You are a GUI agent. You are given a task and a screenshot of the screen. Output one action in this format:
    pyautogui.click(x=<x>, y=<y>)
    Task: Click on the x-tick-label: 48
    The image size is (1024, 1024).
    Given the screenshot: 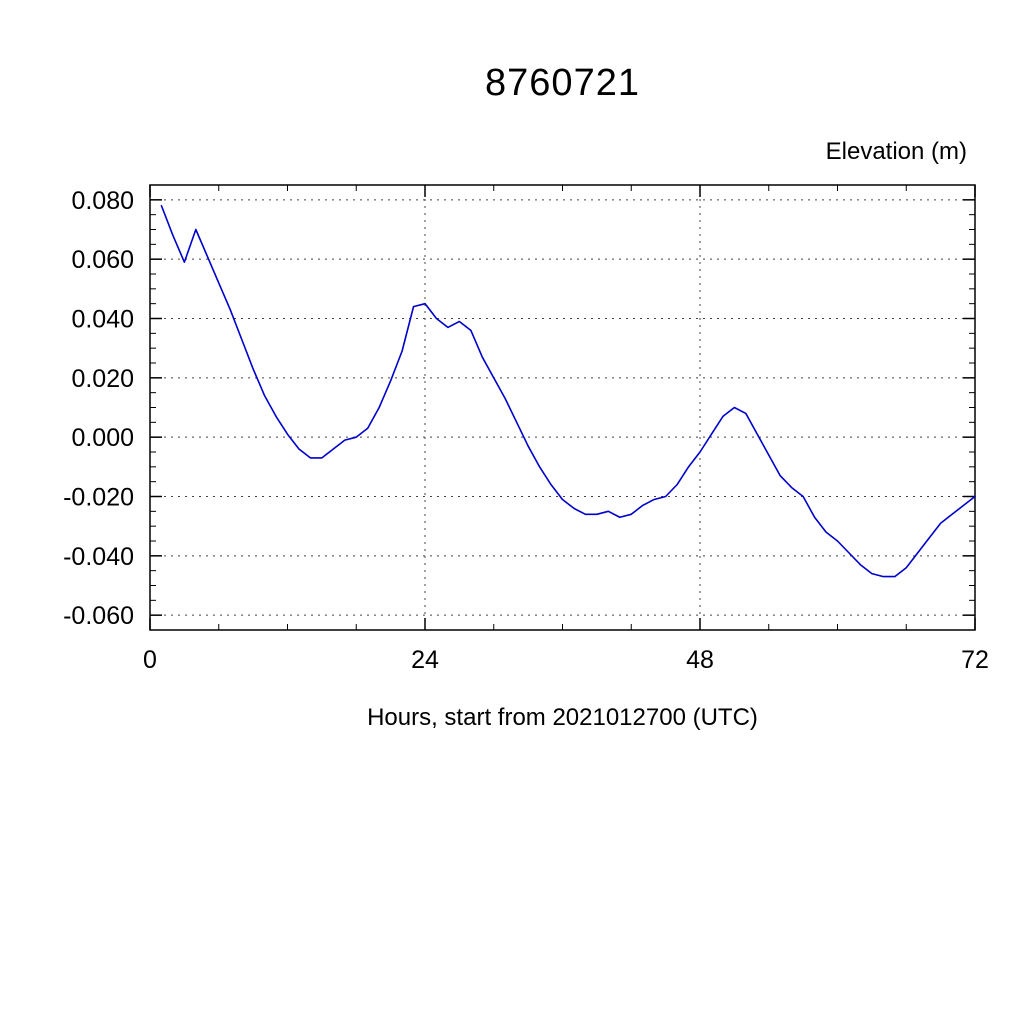 What is the action you would take?
    pyautogui.click(x=700, y=660)
    